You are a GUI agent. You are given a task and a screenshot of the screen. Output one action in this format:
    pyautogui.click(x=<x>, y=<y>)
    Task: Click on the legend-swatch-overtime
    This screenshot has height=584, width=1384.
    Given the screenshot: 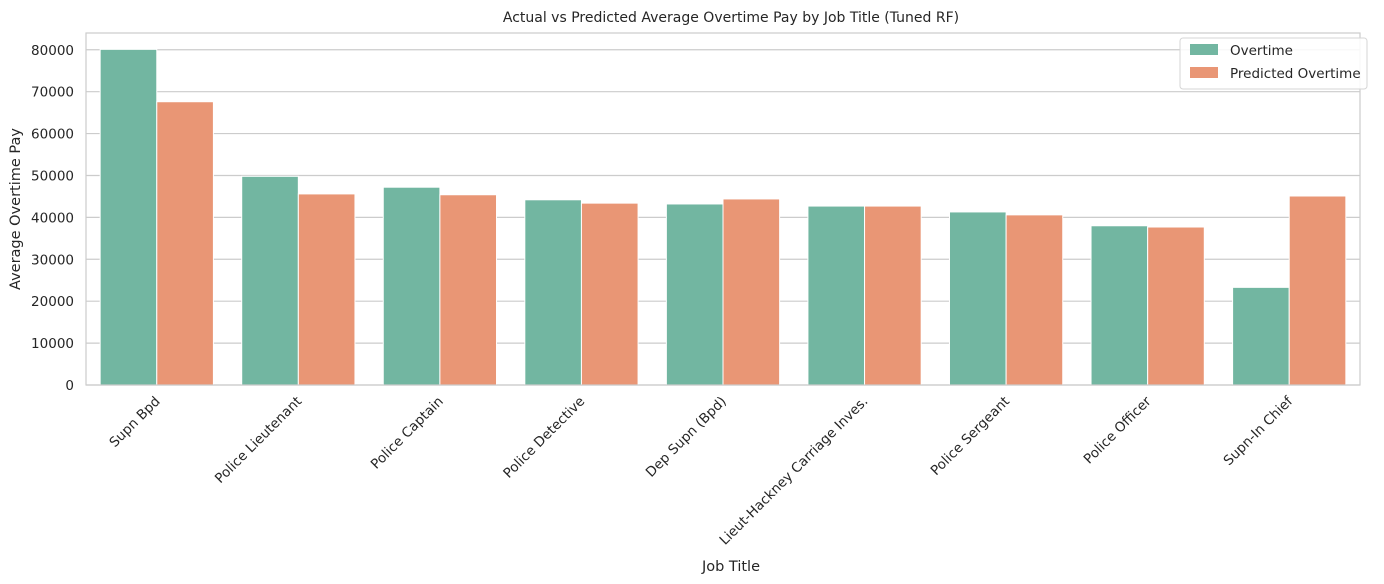 What is the action you would take?
    pyautogui.click(x=1204, y=49)
    